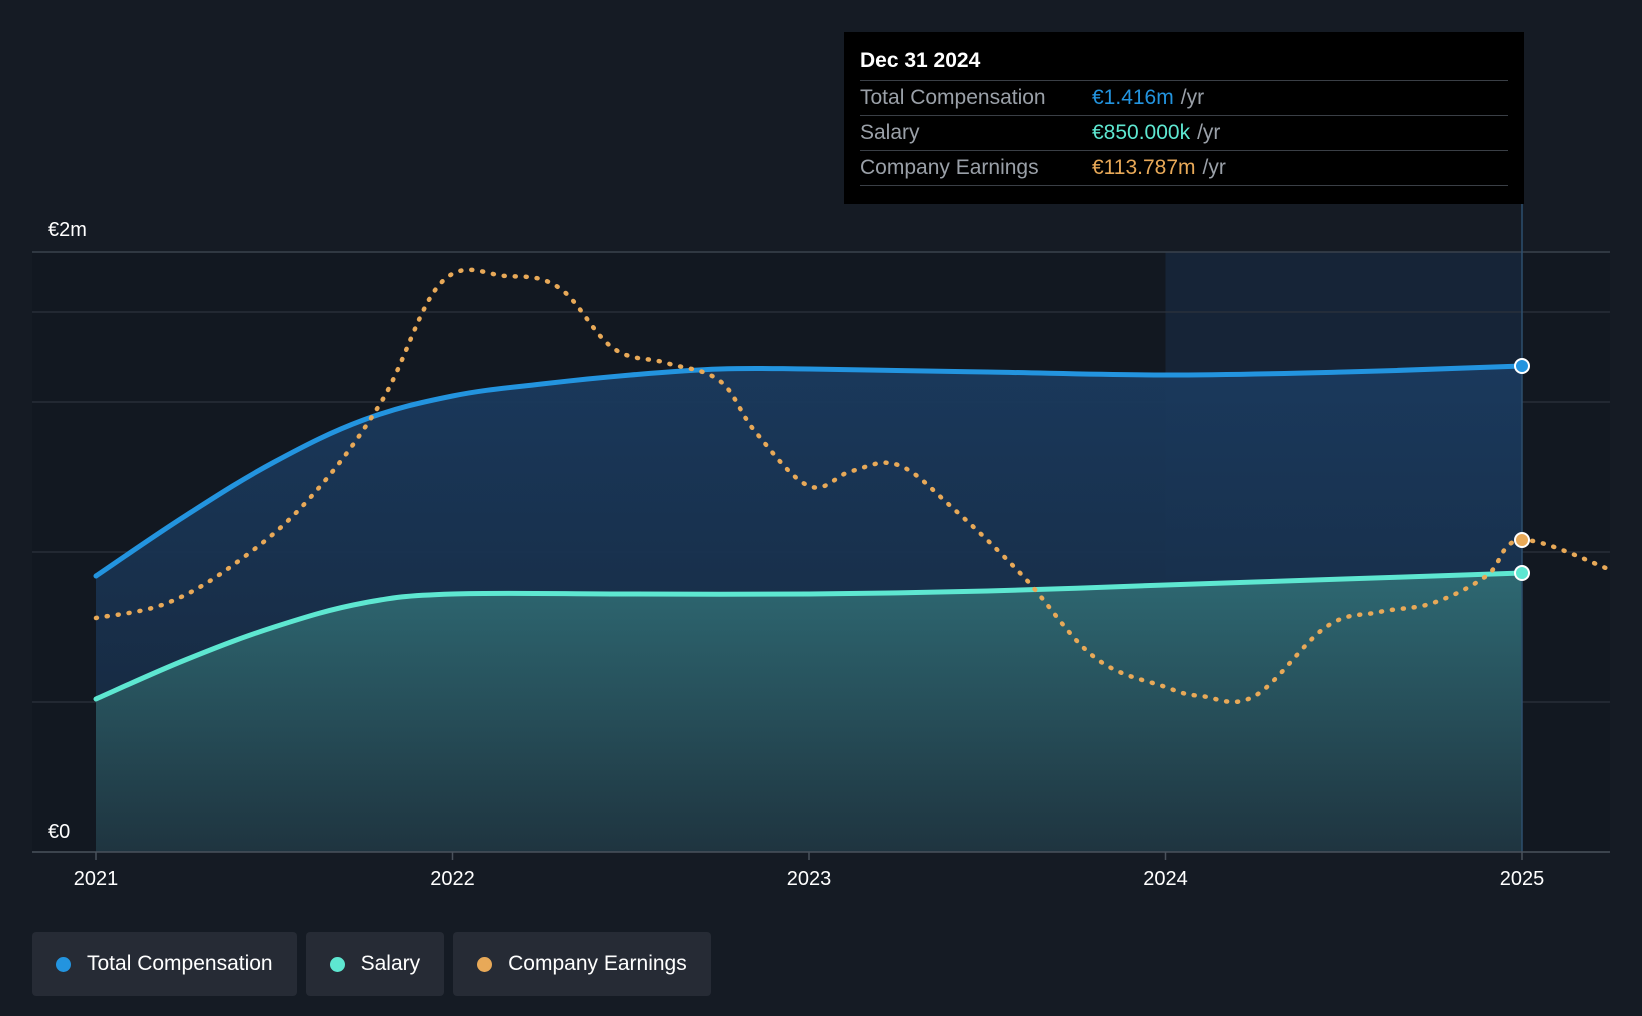  What do you see at coordinates (809, 636) in the screenshot?
I see `salary-line` at bounding box center [809, 636].